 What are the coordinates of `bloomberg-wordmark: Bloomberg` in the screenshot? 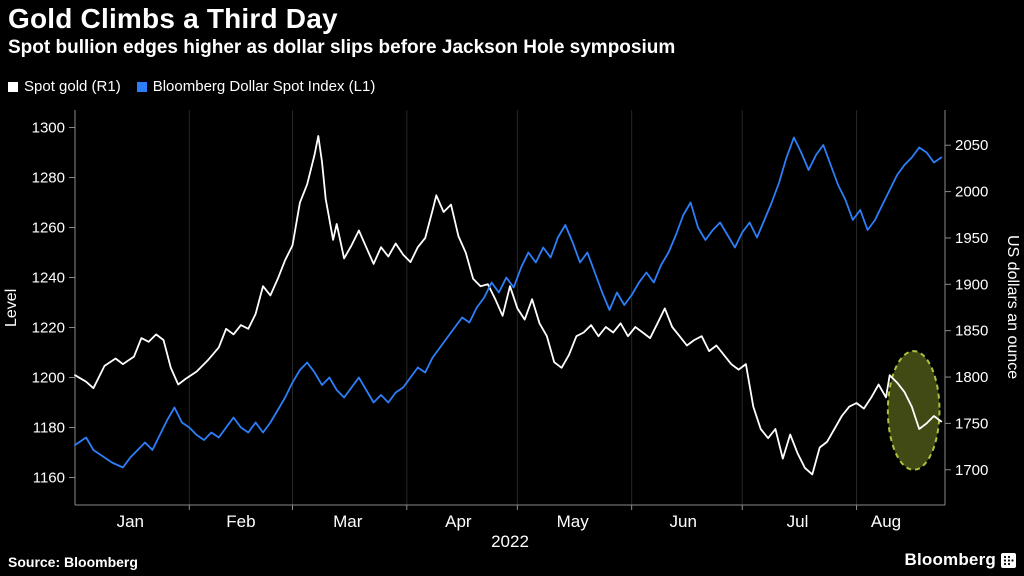 It's located at (950, 559).